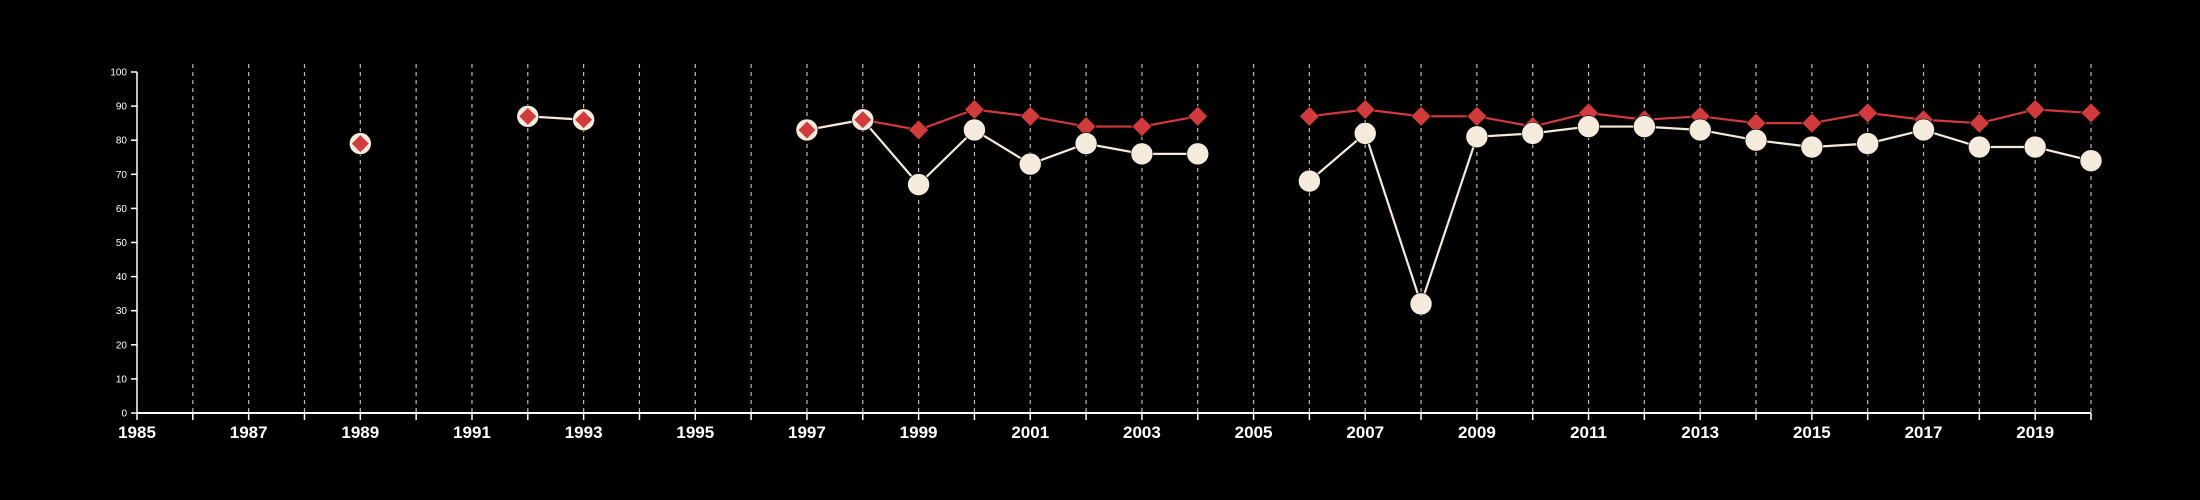  Describe the element at coordinates (122, 345) in the screenshot. I see `y-tick-label: 20` at that location.